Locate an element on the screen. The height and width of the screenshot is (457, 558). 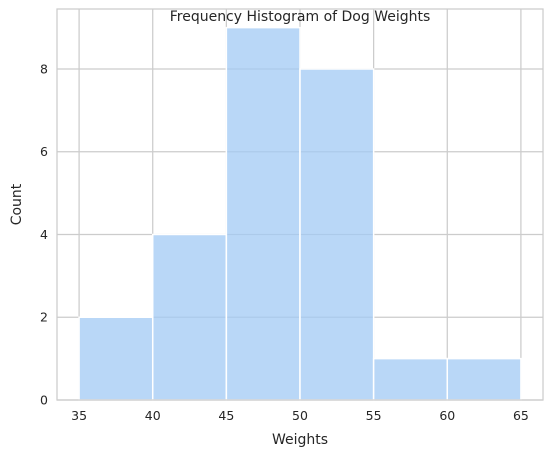
x-tick-label: 55 is located at coordinates (374, 415).